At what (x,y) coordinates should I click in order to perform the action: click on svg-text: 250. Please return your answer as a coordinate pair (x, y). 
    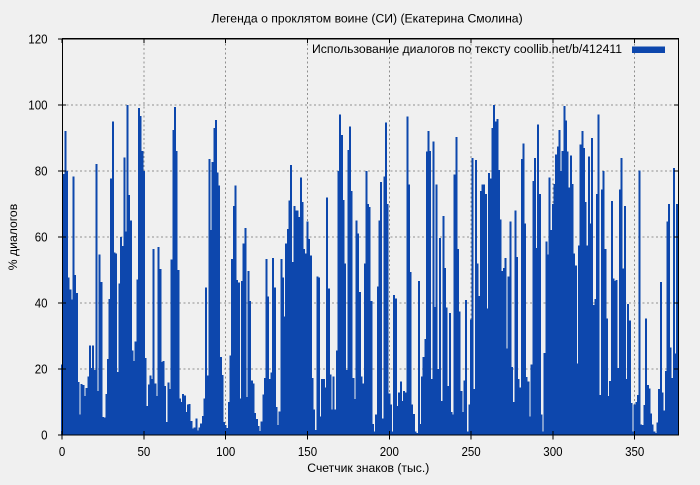
    Looking at the image, I should click on (471, 452).